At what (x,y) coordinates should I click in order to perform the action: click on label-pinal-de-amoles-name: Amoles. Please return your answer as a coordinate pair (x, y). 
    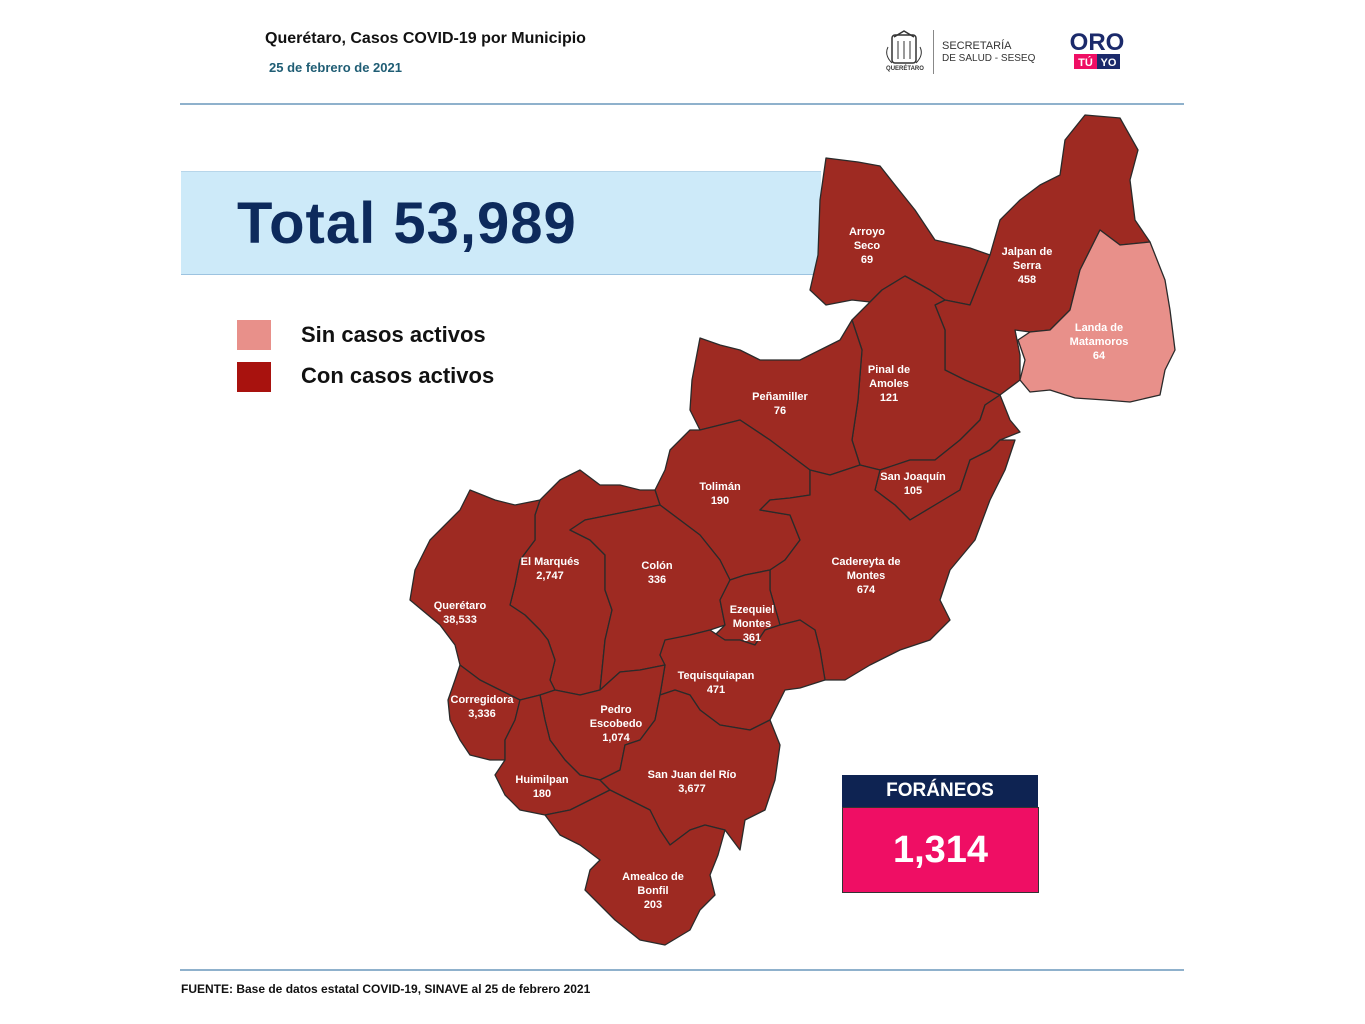
    Looking at the image, I should click on (889, 384).